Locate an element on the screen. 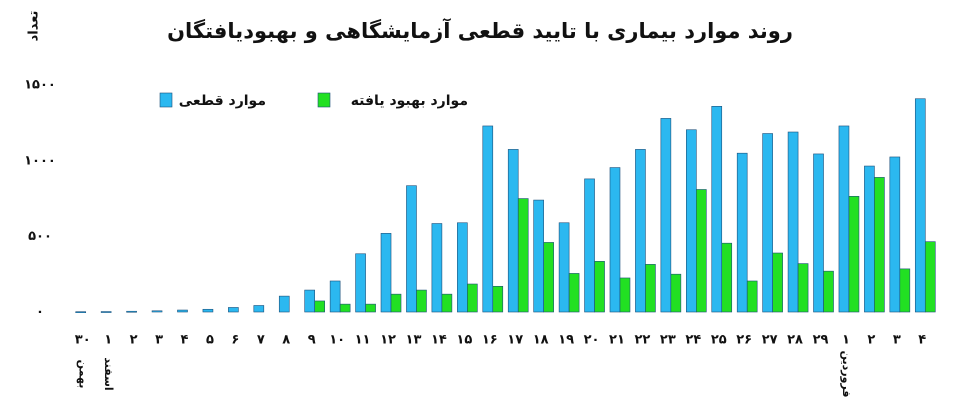  x-tick-label: ۸ is located at coordinates (286, 340).